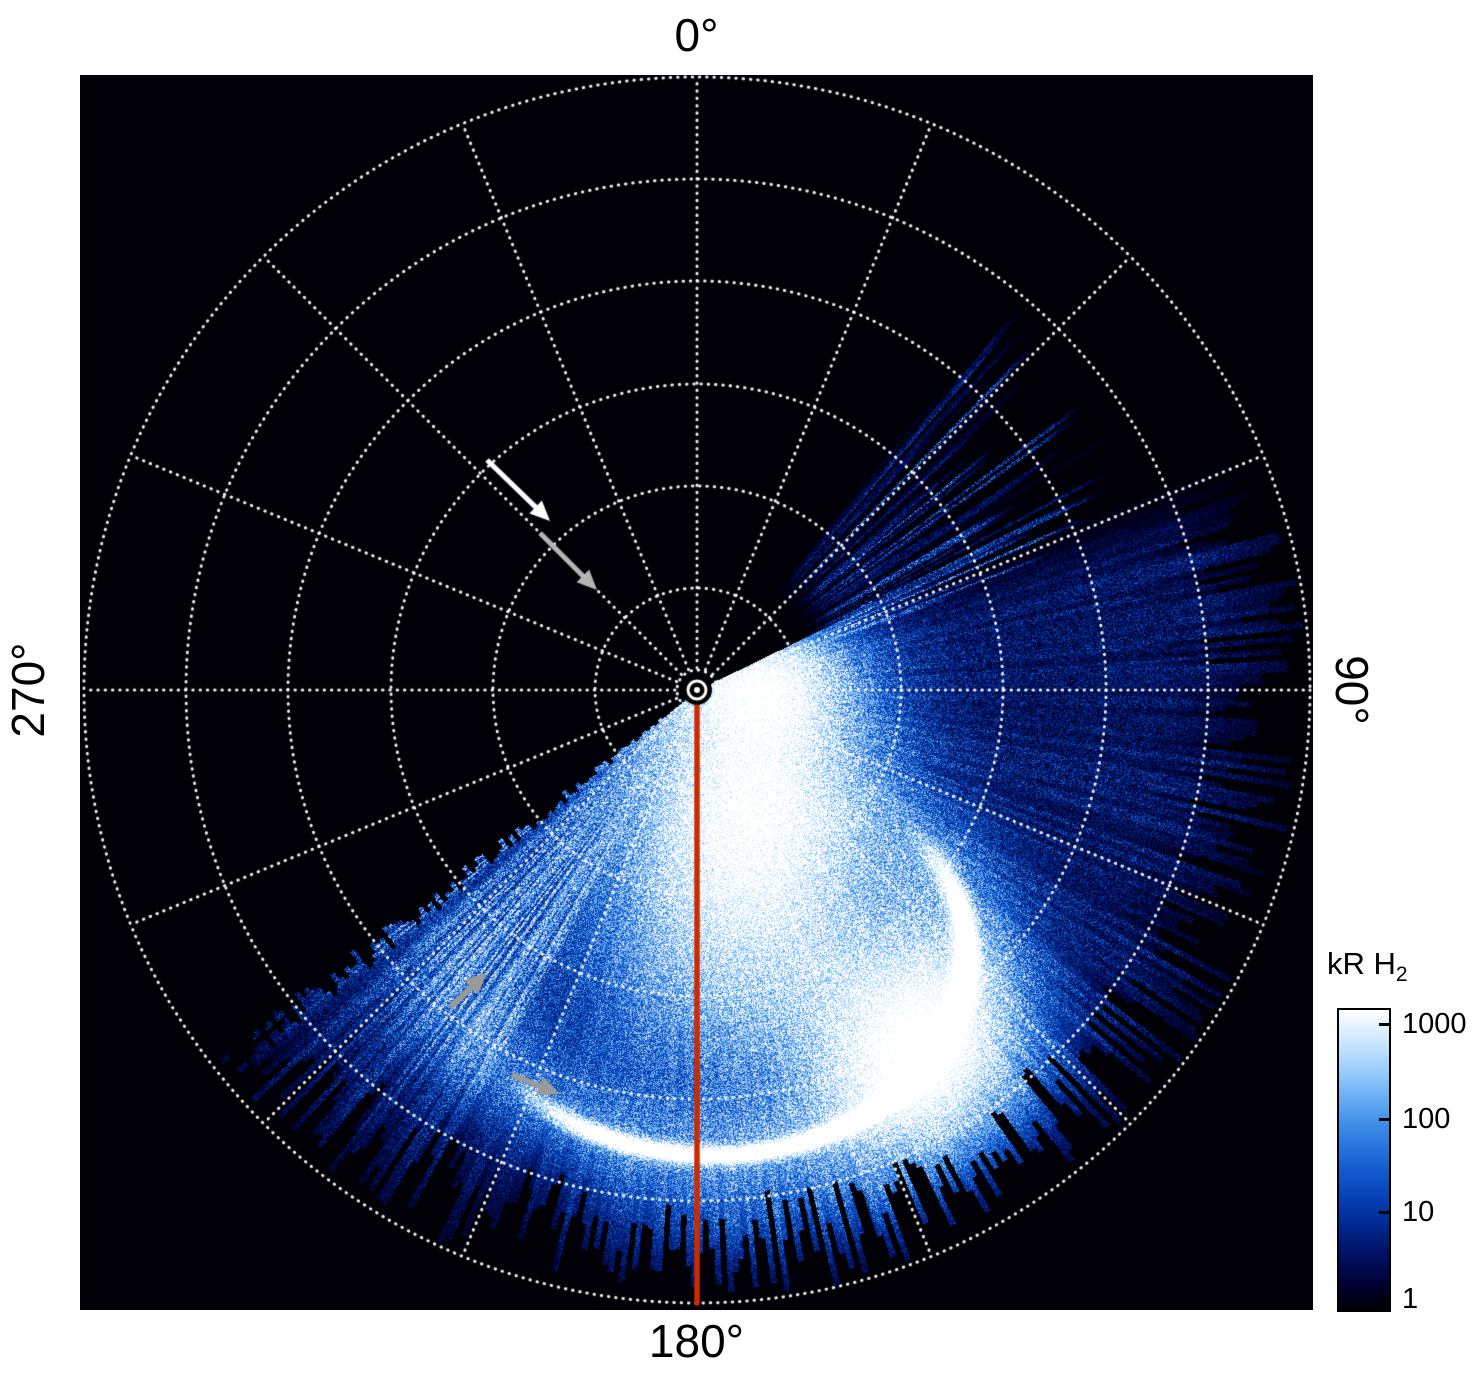 The image size is (1481, 1386). I want to click on angle-label-0deg: 0°, so click(696, 35).